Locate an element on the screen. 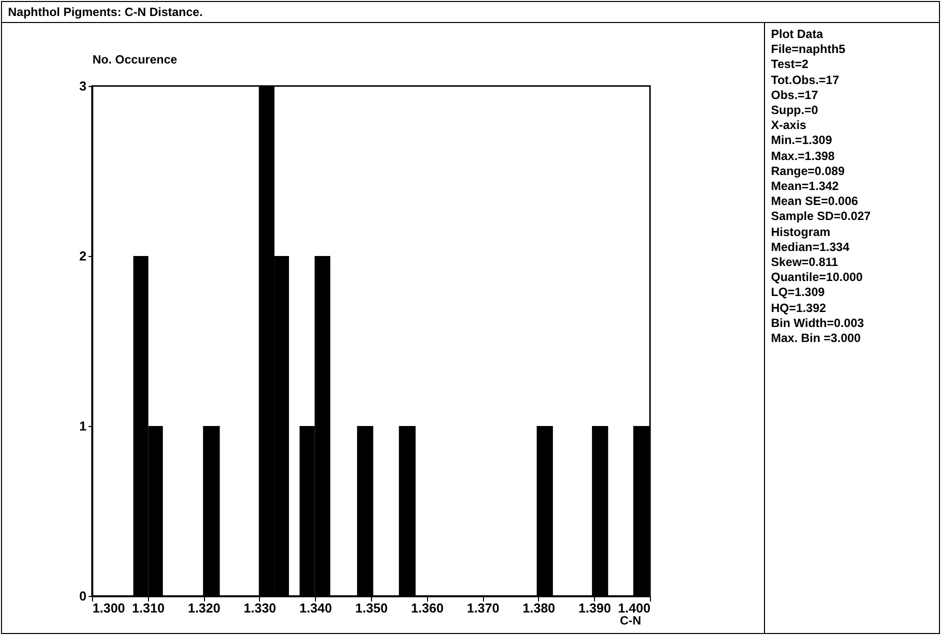 The width and height of the screenshot is (941, 635). text: Skew=0.811 is located at coordinates (805, 262).